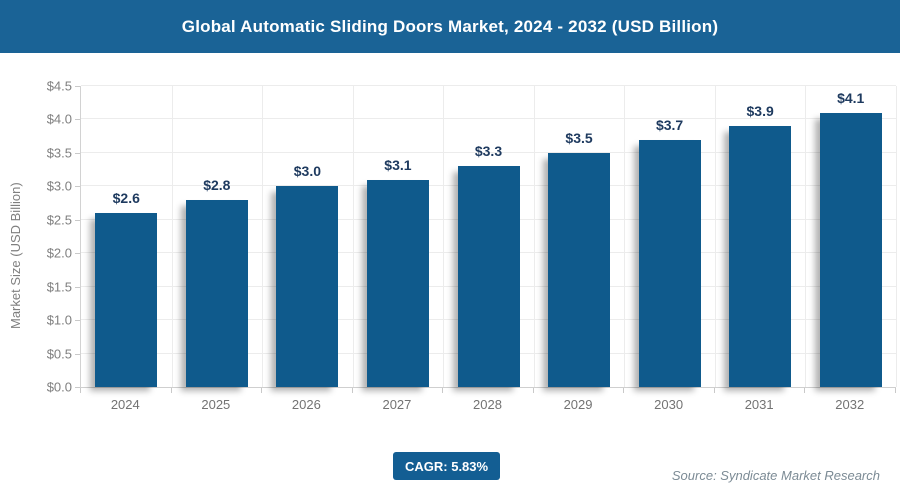  Describe the element at coordinates (15, 256) in the screenshot. I see `y-axis-title: Market Size (USD Billion)` at that location.